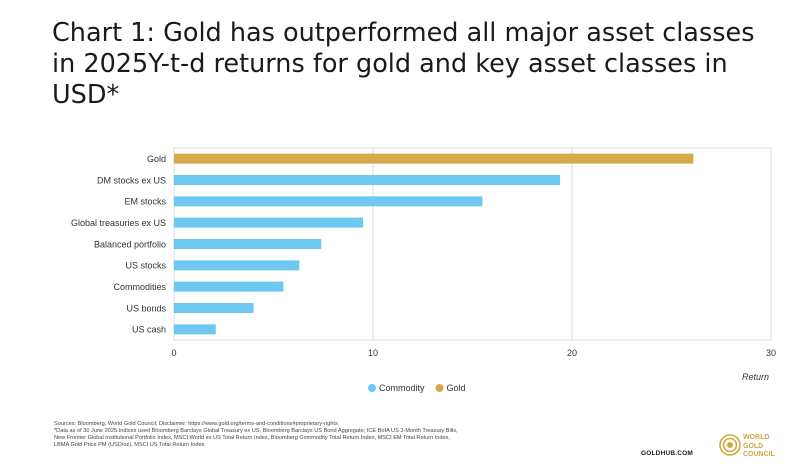 Image resolution: width=800 pixels, height=475 pixels. Describe the element at coordinates (149, 330) in the screenshot. I see `y-category-label: US cash` at that location.